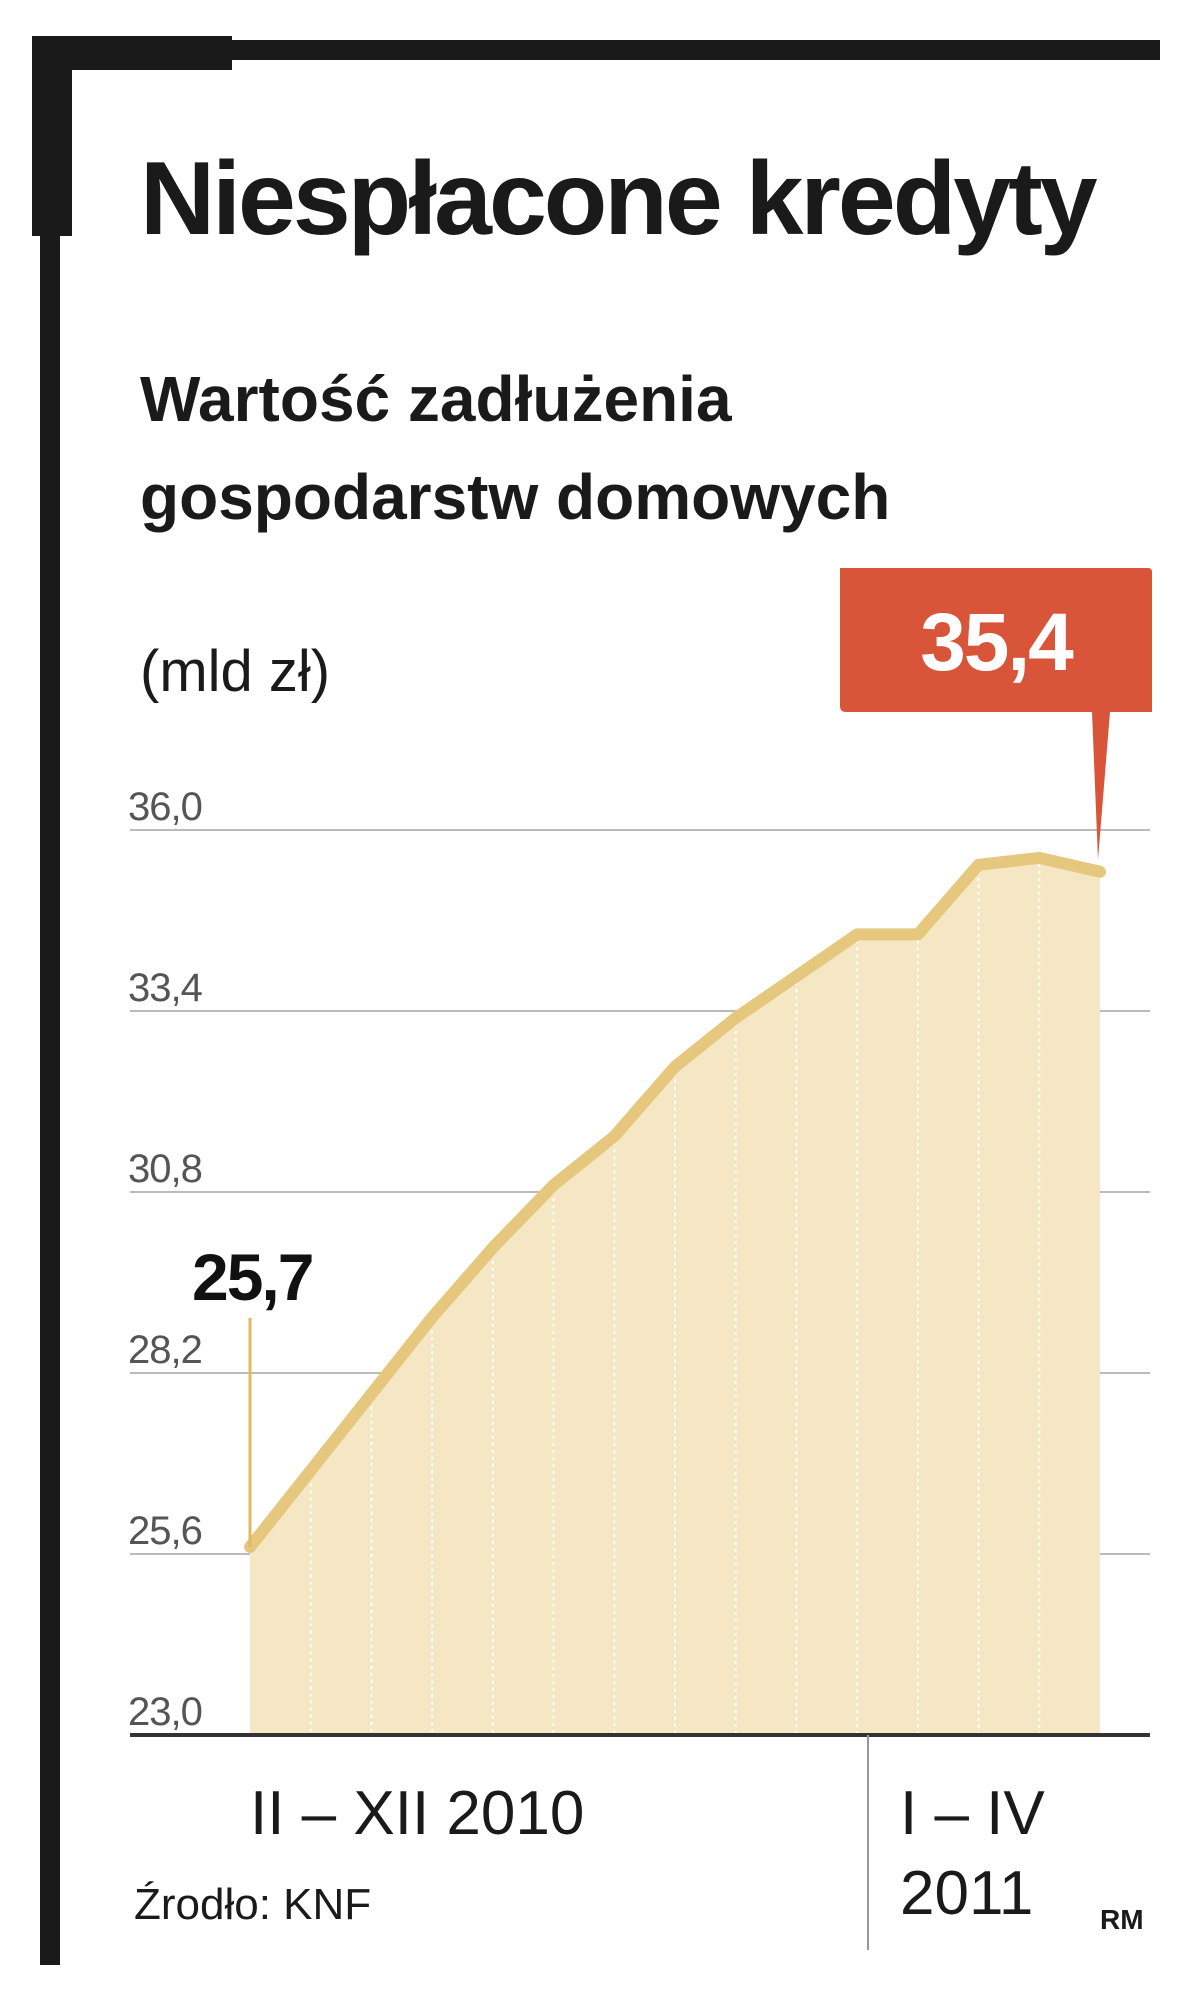 This screenshot has width=1200, height=2015. I want to click on chart-title: Niespłacone kredyty, so click(619, 199).